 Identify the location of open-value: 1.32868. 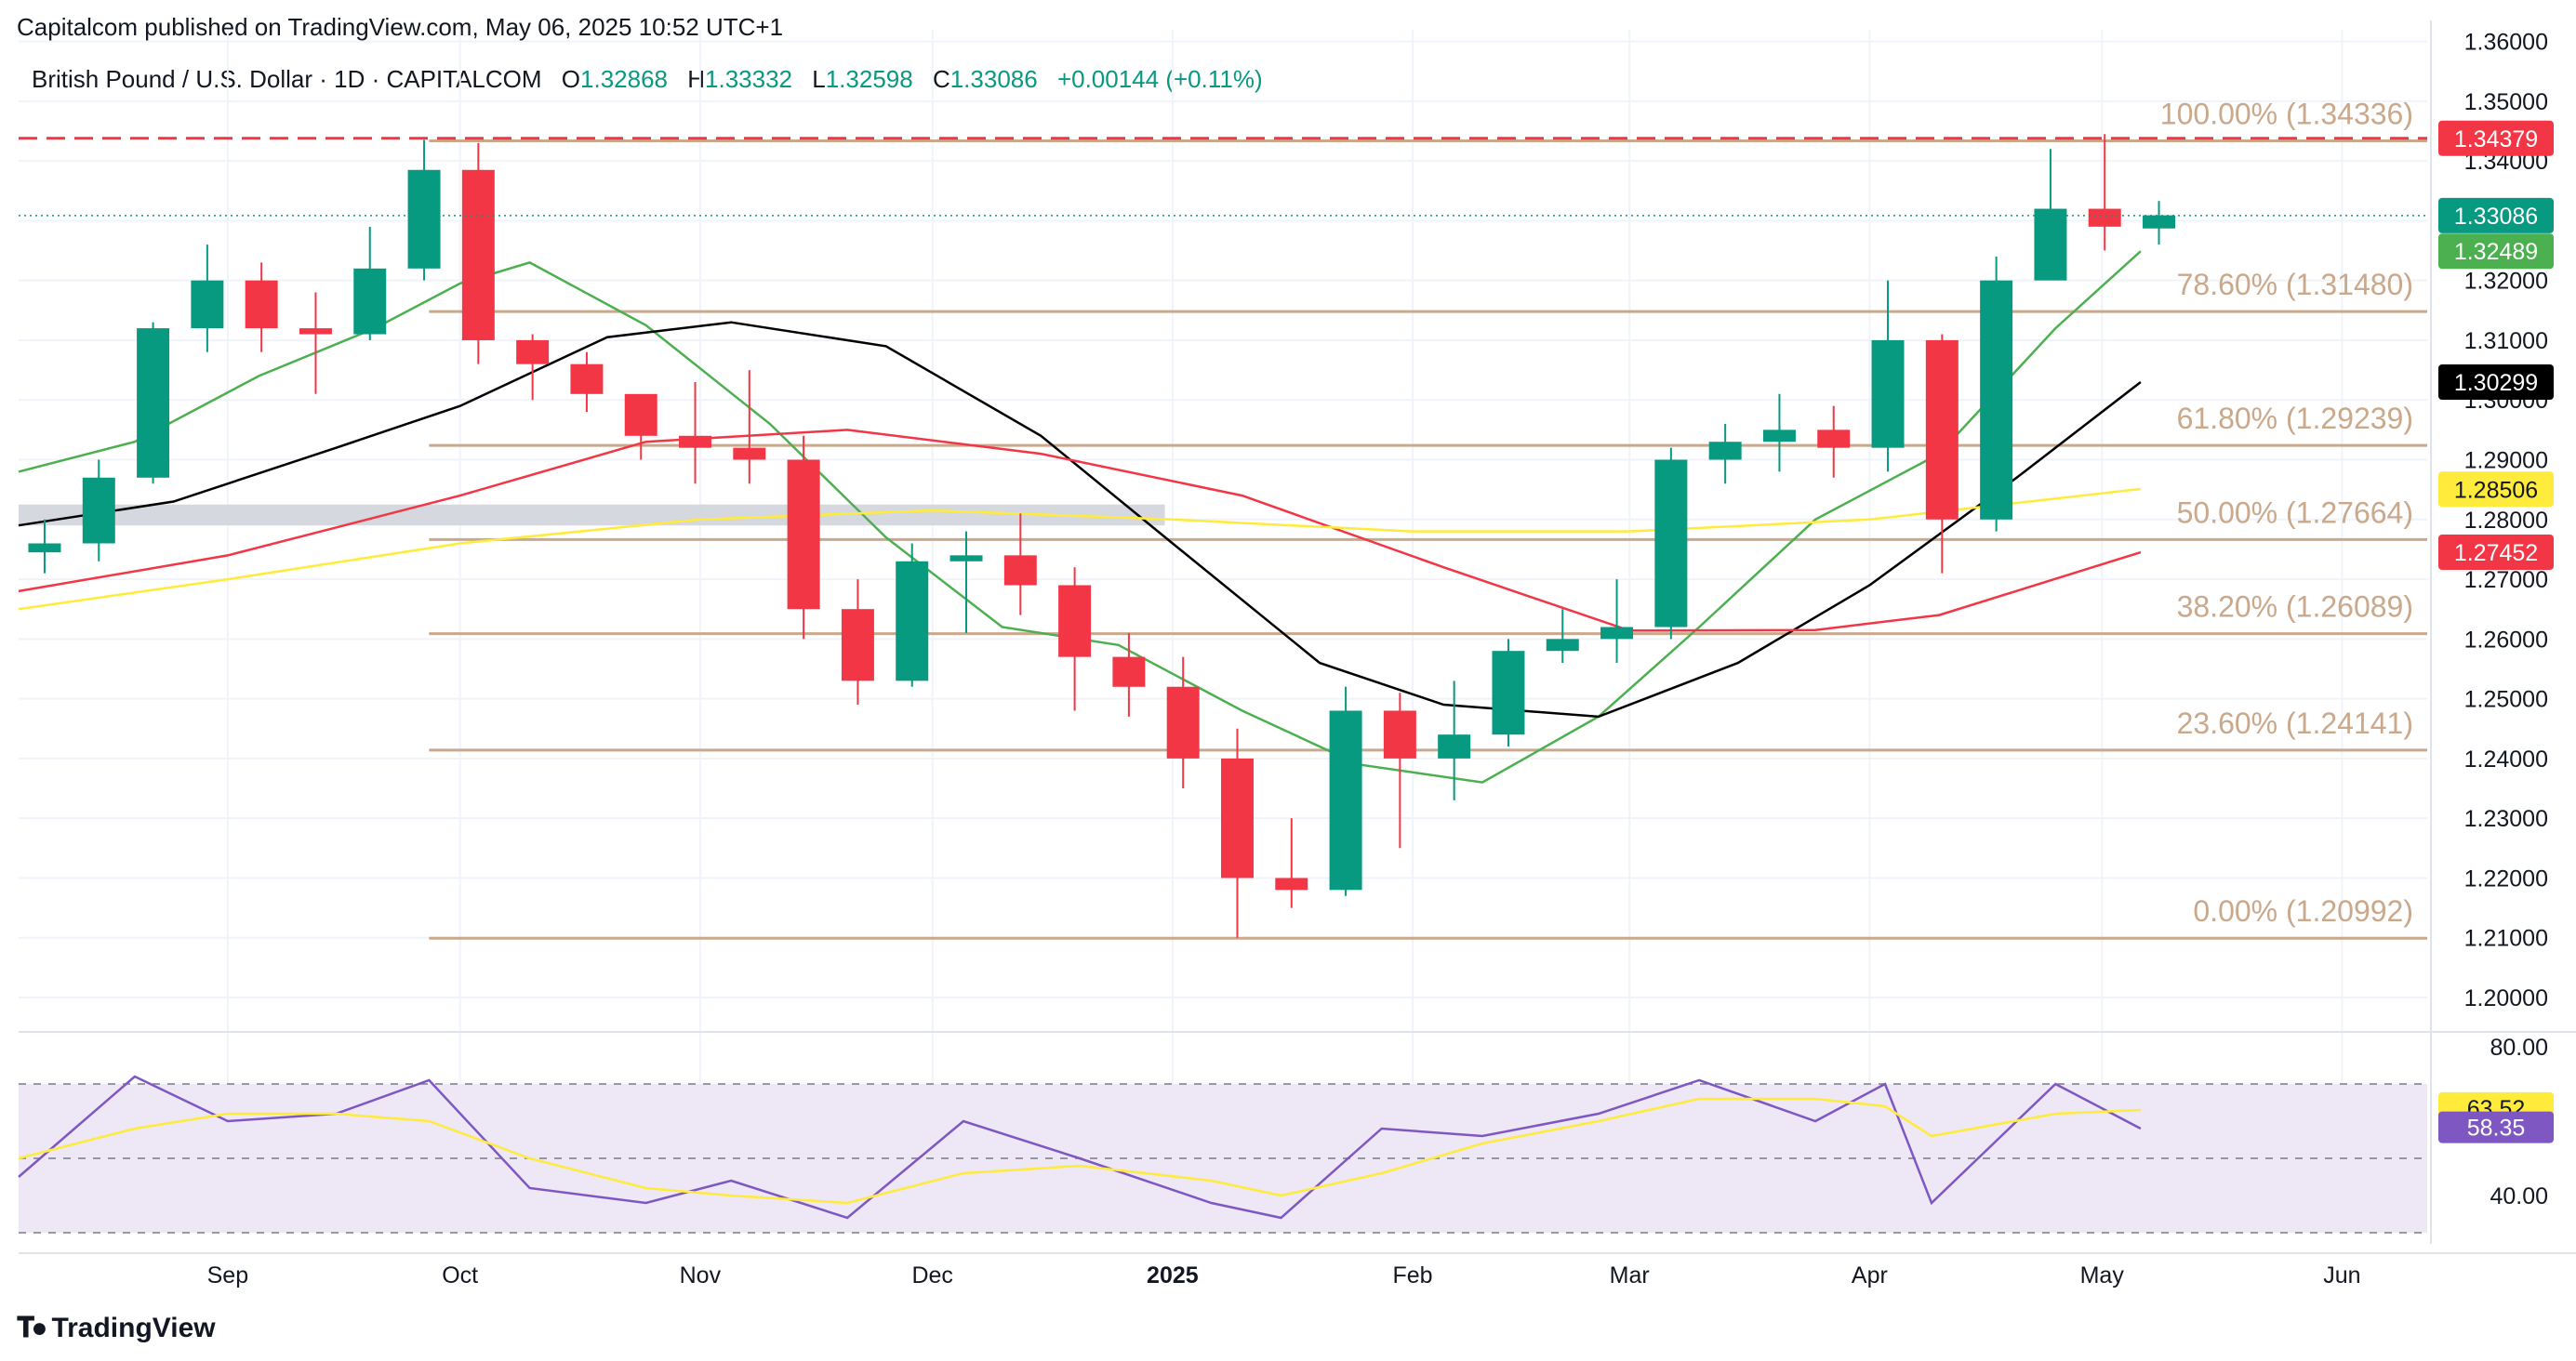
(624, 79).